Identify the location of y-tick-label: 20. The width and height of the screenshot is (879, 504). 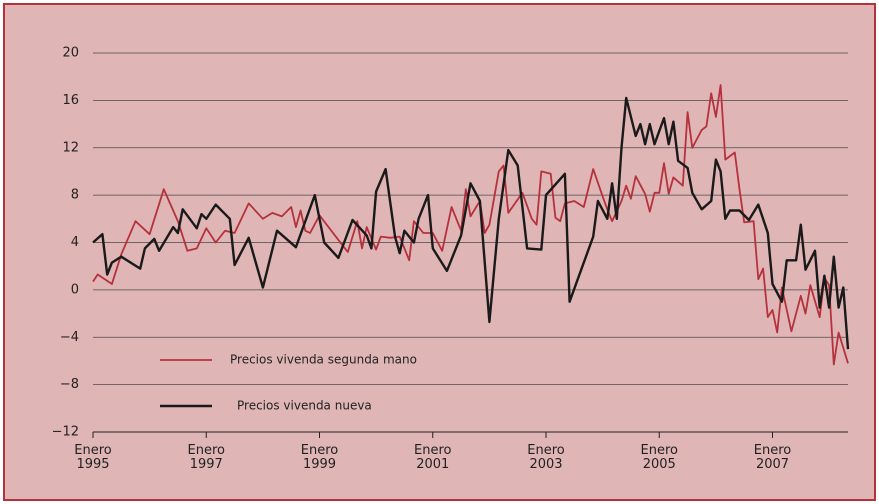
(70, 53).